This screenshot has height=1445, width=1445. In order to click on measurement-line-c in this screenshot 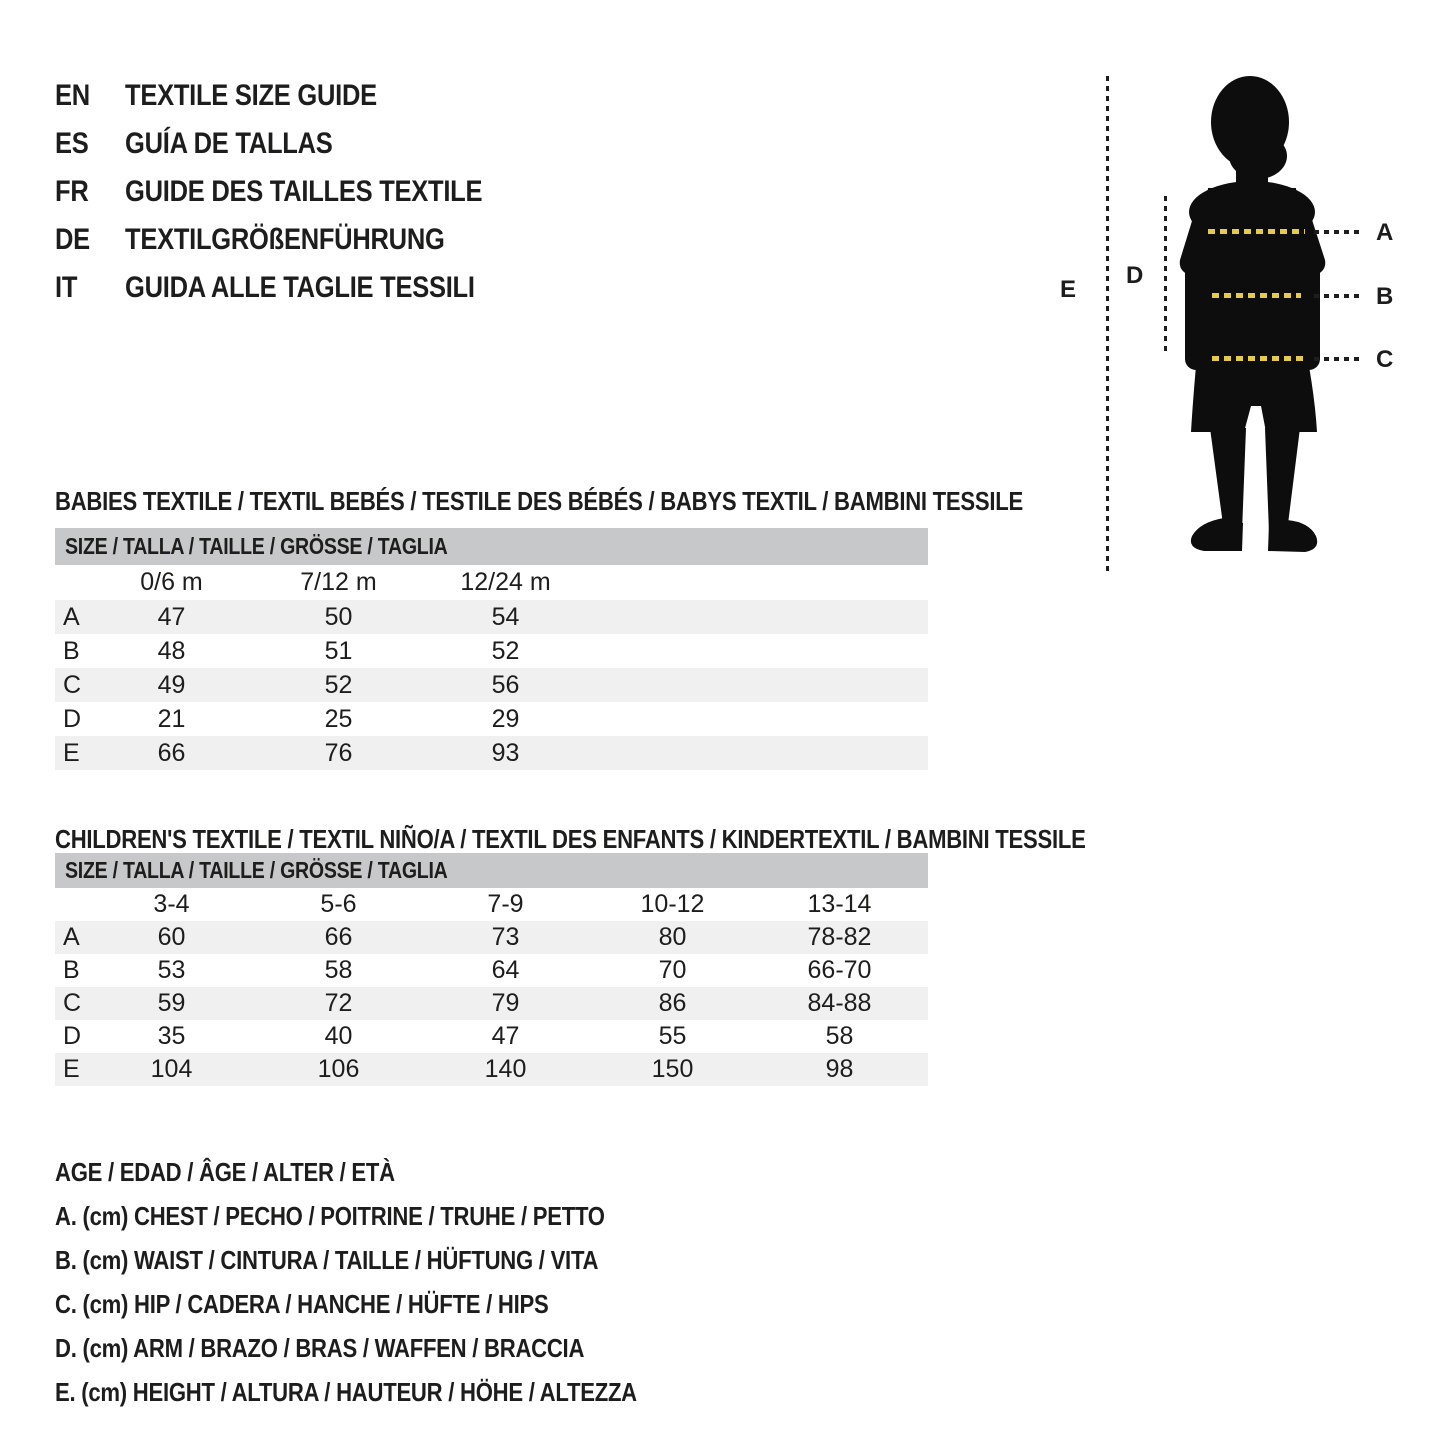, I will do `click(1259, 358)`.